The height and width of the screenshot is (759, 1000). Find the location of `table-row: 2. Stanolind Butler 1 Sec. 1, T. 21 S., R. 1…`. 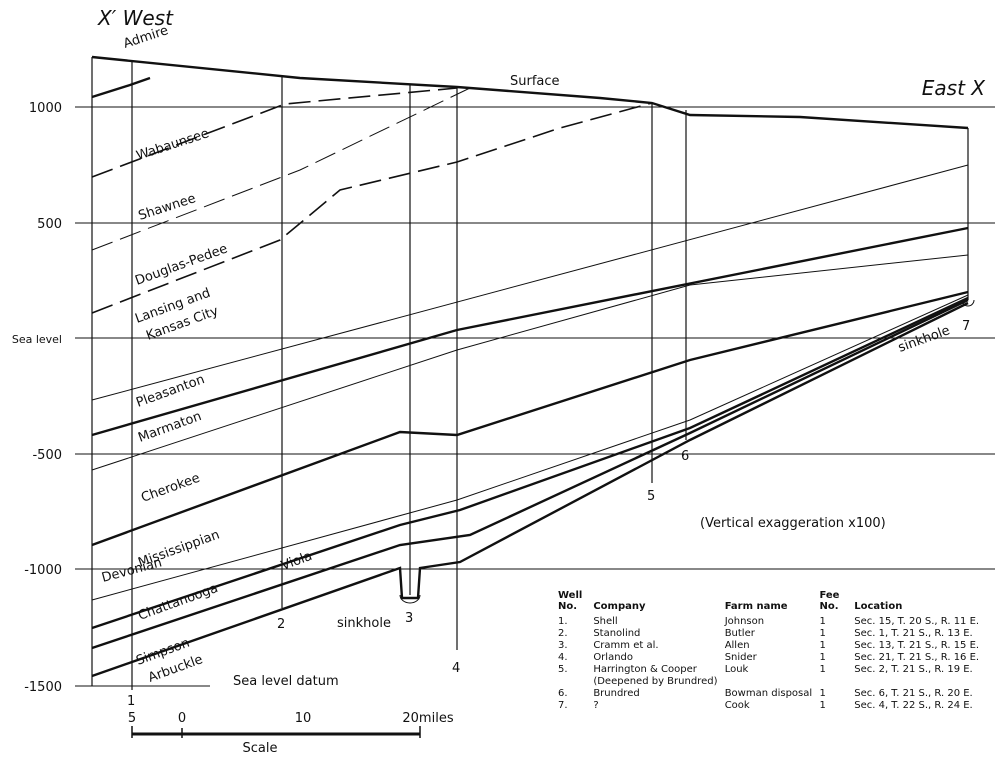

table-row: 2. Stanolind Butler 1 Sec. 1, T. 21 S., R. 1… is located at coordinates (775, 634).